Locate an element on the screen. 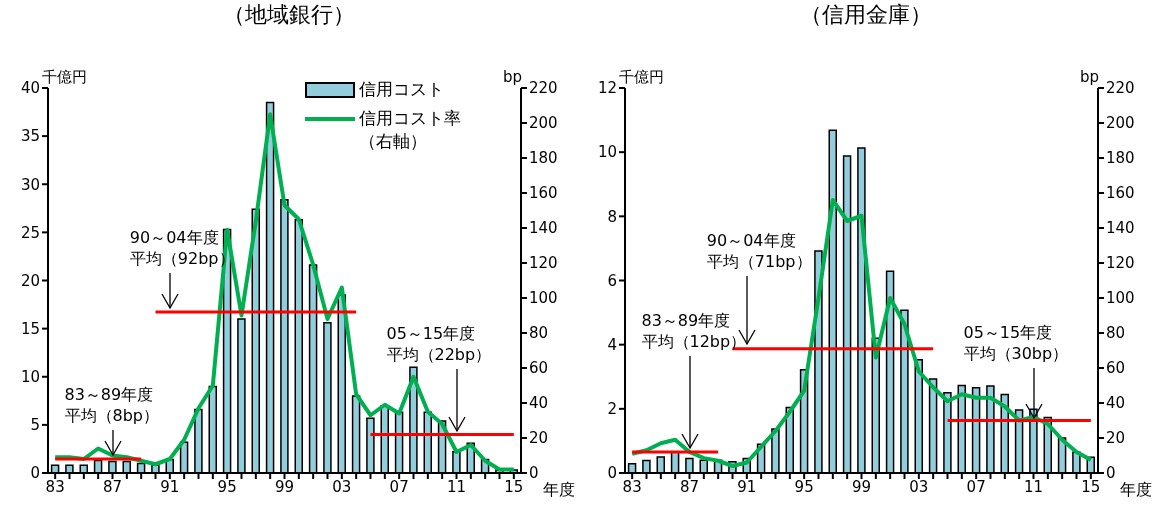 The image size is (1155, 508). y-tick-label: 35 is located at coordinates (30, 136).